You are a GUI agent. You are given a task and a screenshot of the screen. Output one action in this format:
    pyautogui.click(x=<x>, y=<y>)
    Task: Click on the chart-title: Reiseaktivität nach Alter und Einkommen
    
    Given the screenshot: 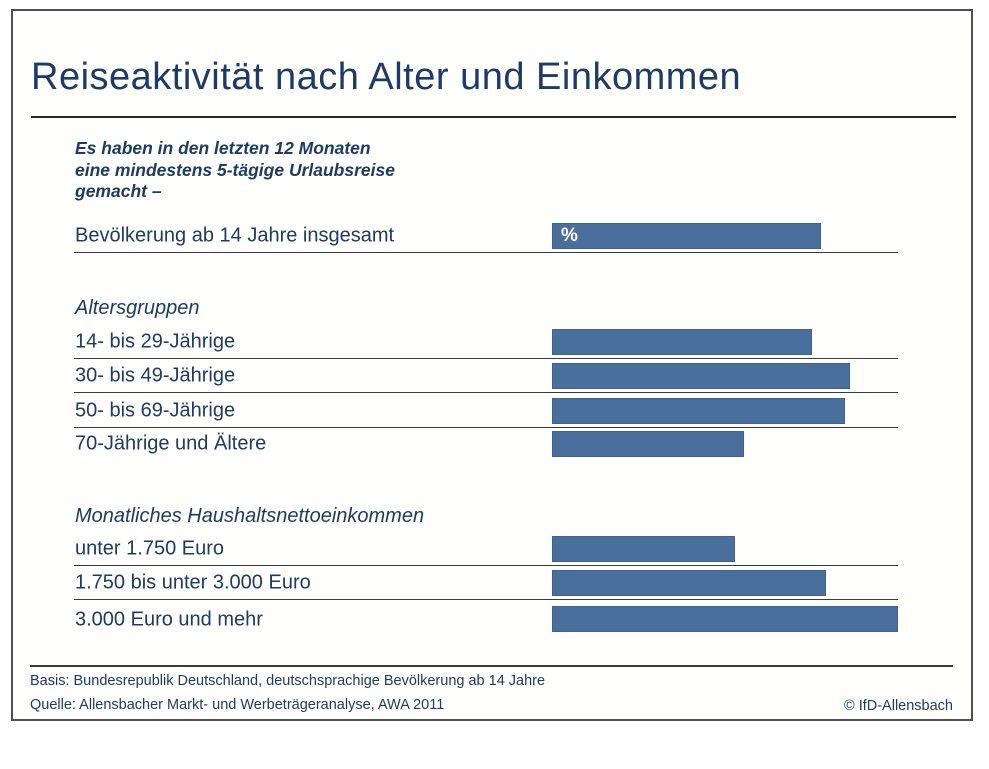 What is the action you would take?
    pyautogui.click(x=386, y=77)
    